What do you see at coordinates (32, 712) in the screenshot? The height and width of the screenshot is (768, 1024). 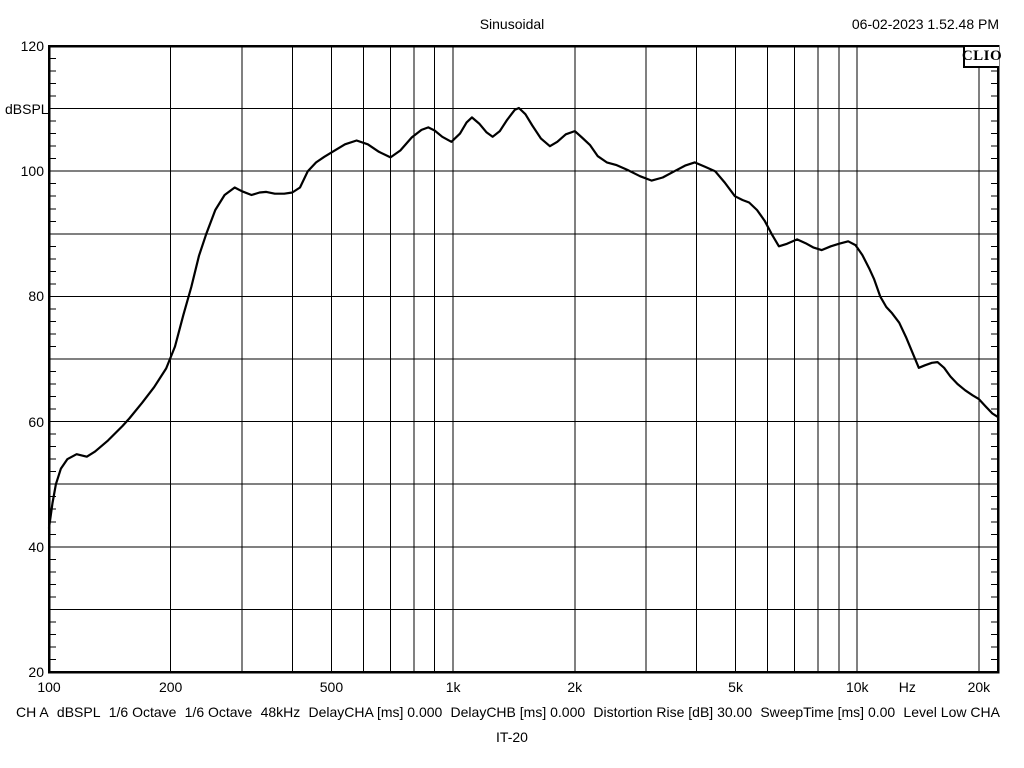 I see `status-item: CH A` at bounding box center [32, 712].